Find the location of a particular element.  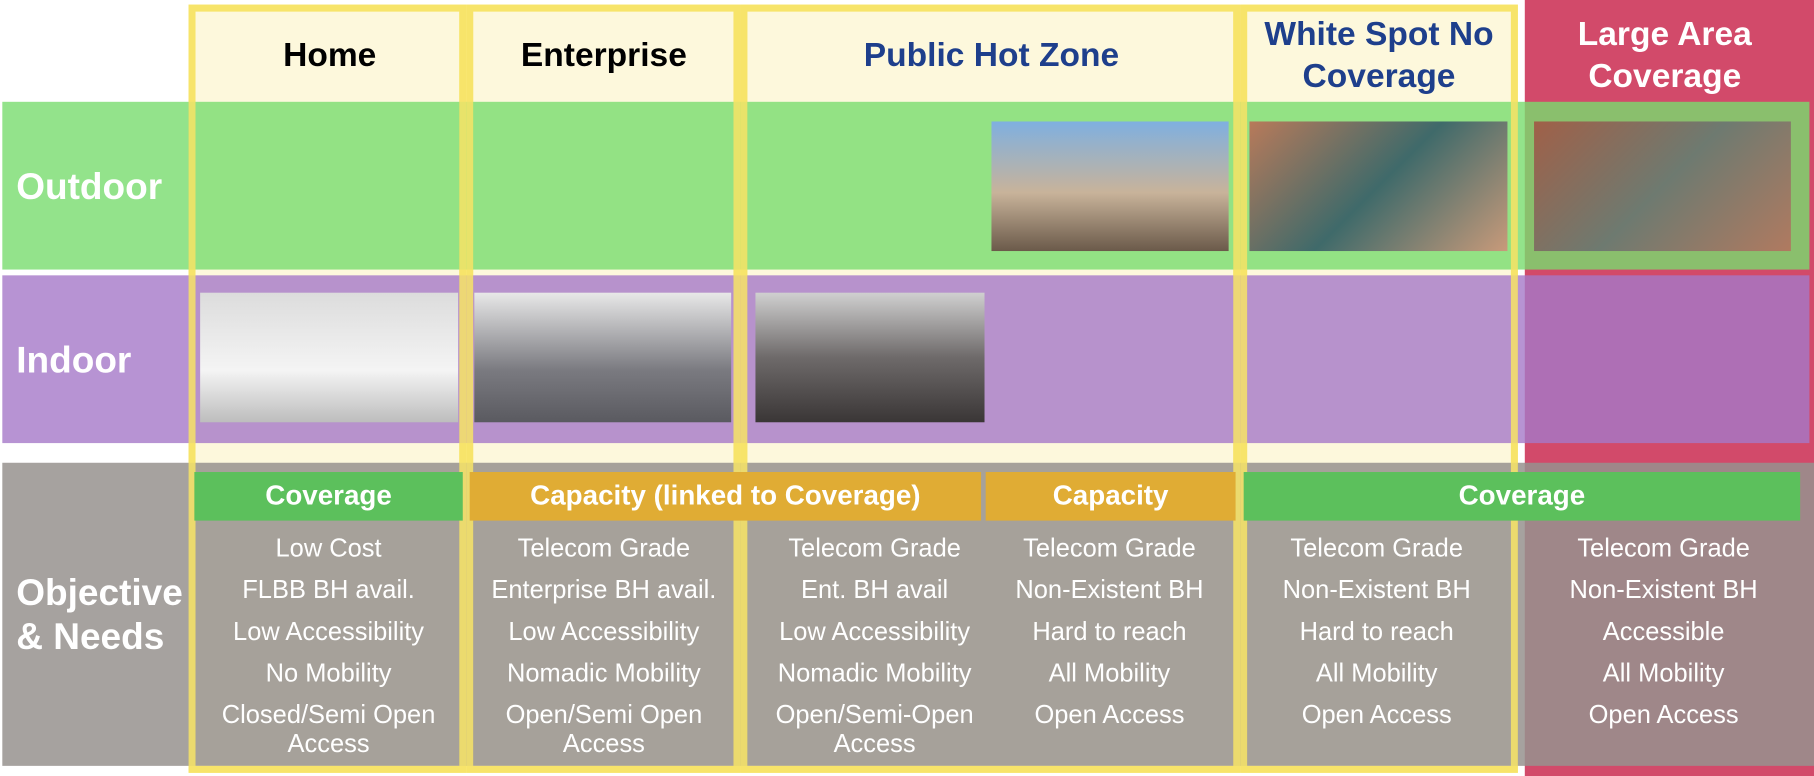

need-item: Enterprise BH avail. is located at coordinates (604, 589).